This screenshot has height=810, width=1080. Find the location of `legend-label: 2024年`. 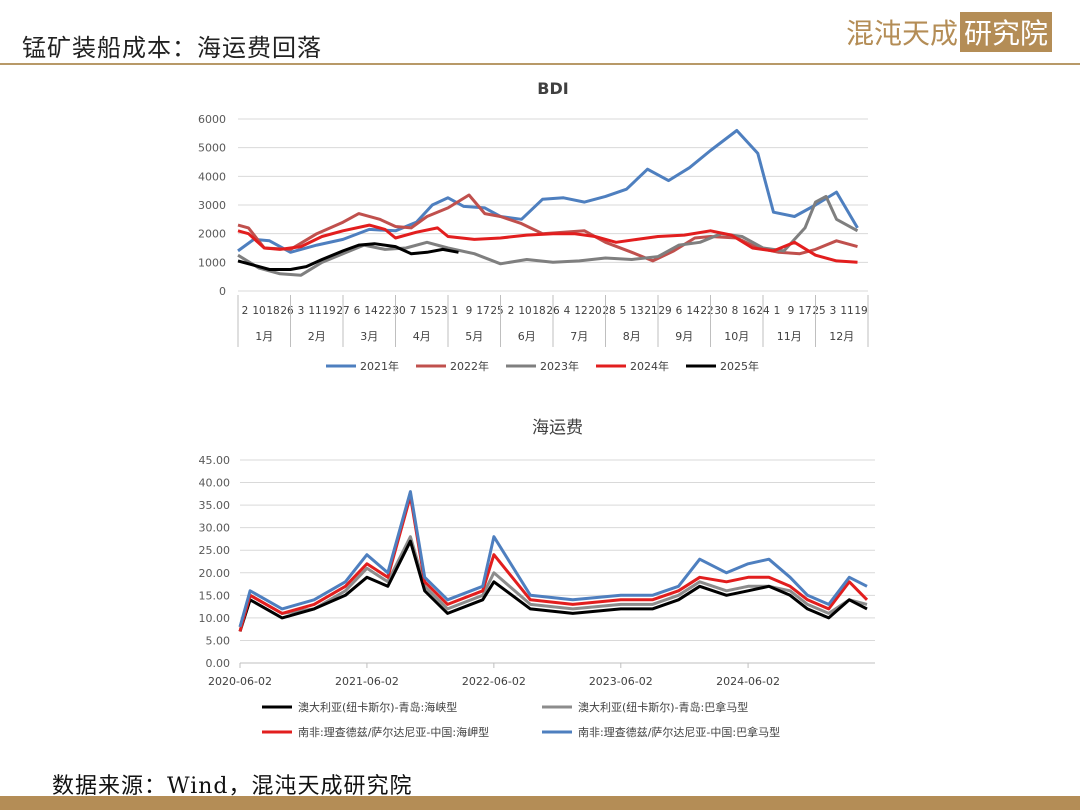

legend-label: 2024年 is located at coordinates (649, 366).